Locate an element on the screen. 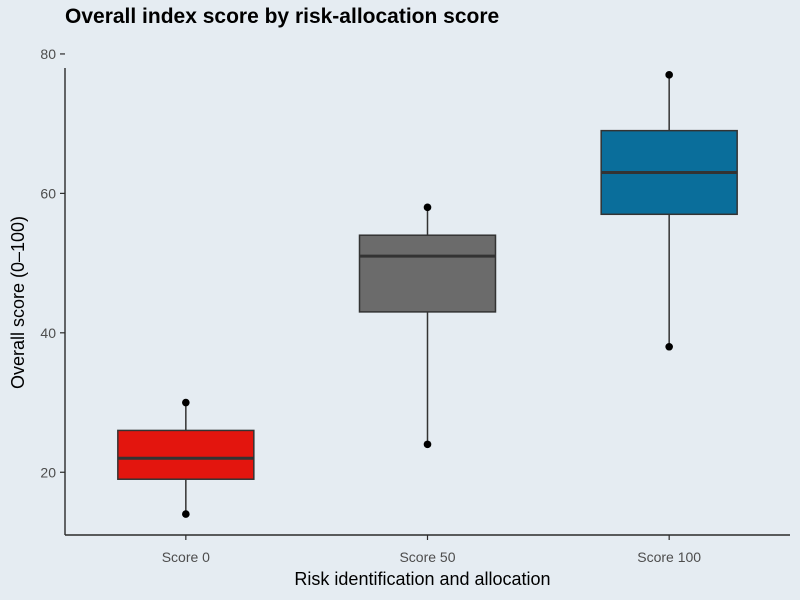 This screenshot has height=600, width=800. y-axis-title: Overall score (0–100) is located at coordinates (18, 302).